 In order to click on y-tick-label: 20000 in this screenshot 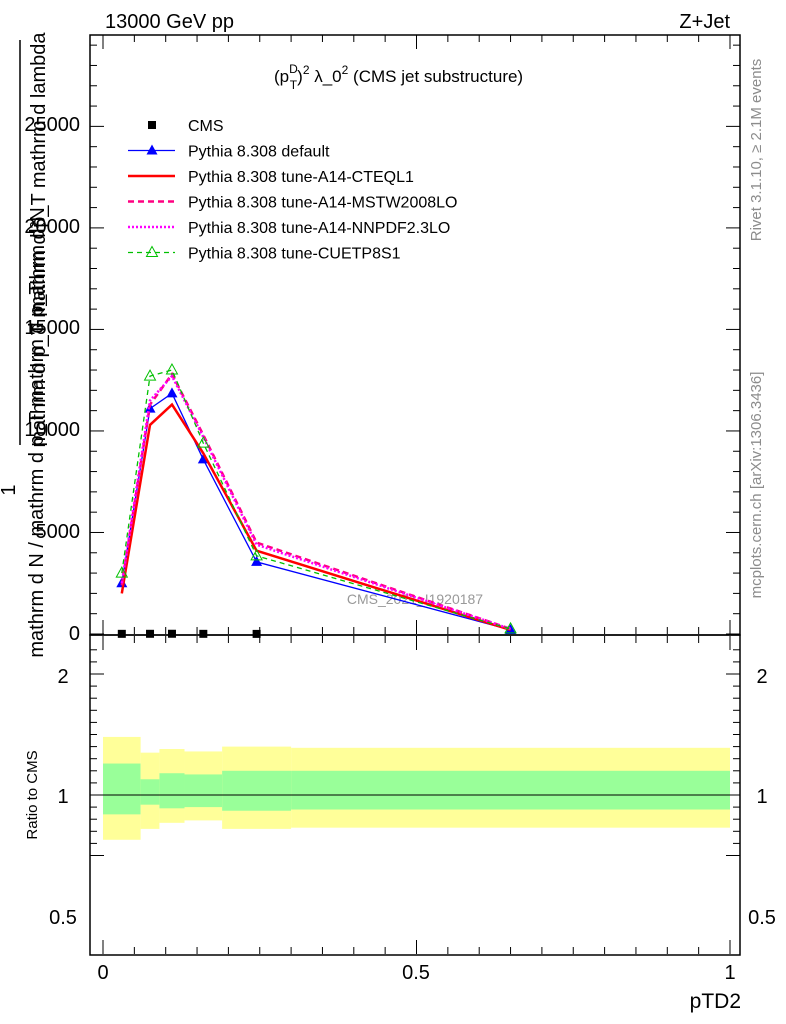, I will do `click(52, 227)`.